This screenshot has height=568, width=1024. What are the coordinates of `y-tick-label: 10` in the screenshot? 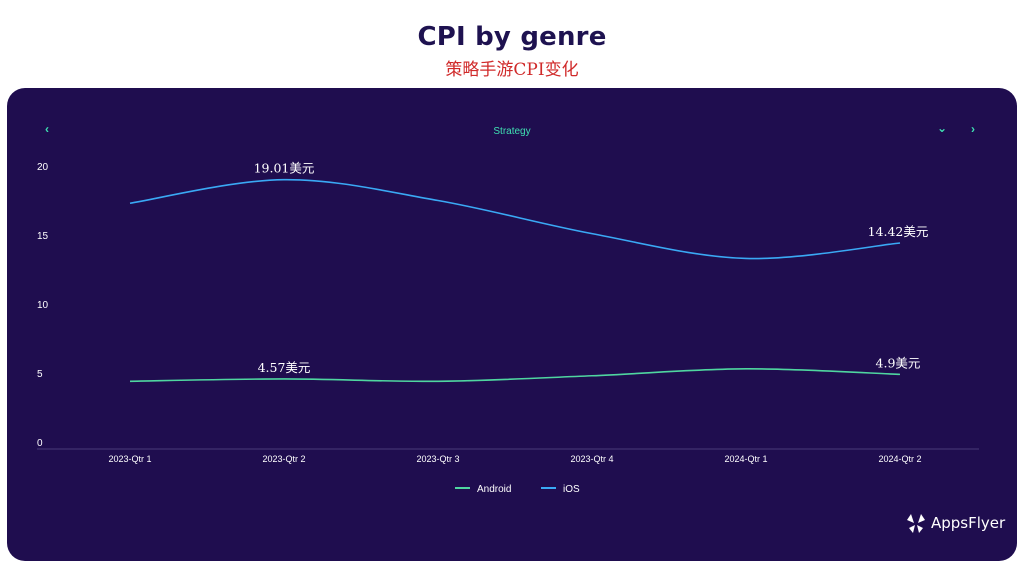 It's located at (43, 305).